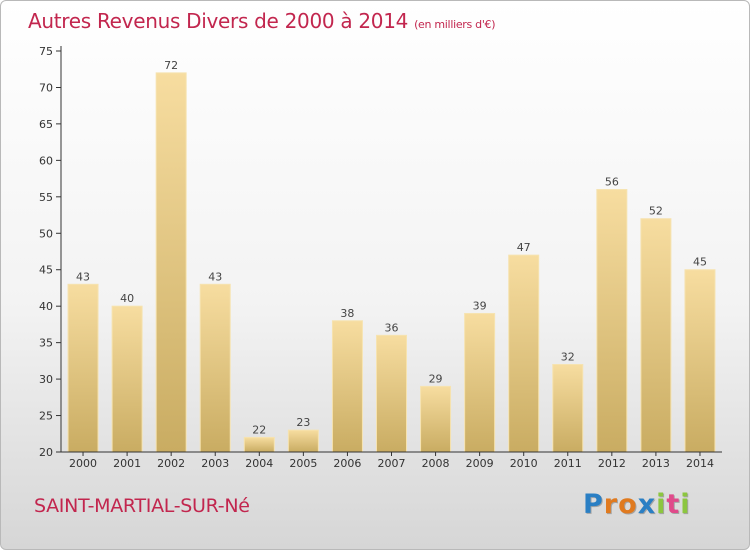  Describe the element at coordinates (259, 463) in the screenshot. I see `x-tick-label: 2004` at that location.